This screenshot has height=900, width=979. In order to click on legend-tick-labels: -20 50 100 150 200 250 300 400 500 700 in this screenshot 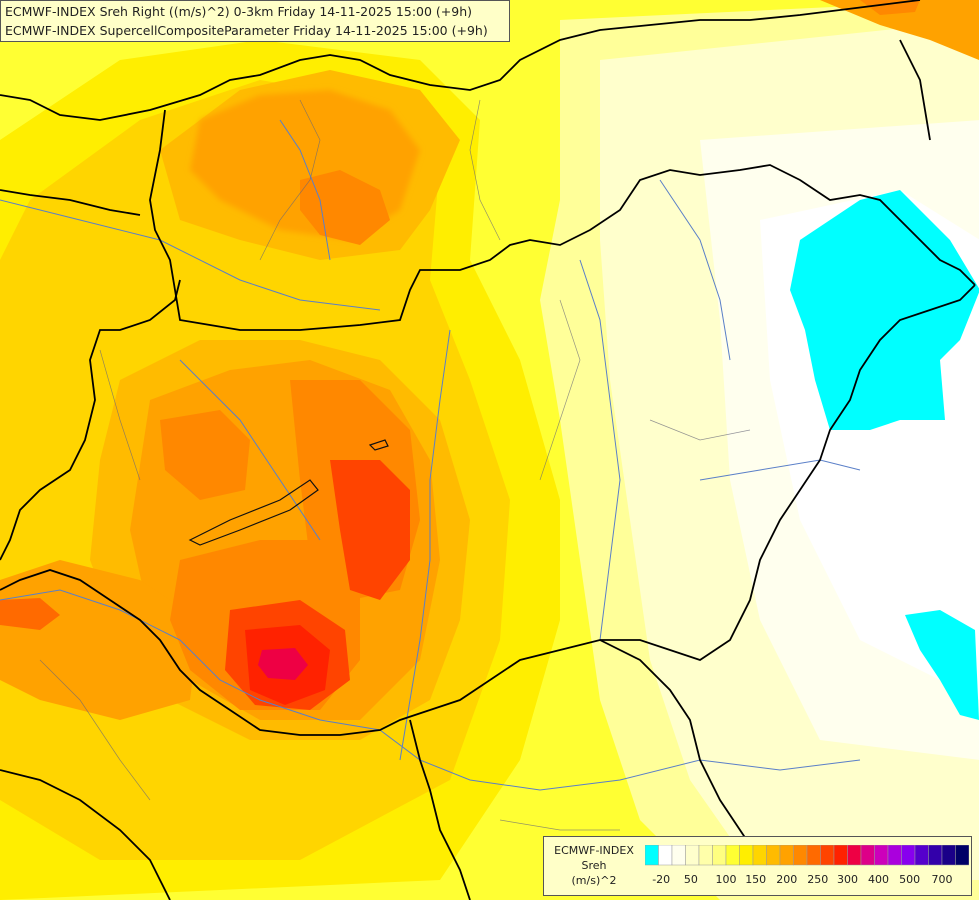, I will do `click(807, 881)`.